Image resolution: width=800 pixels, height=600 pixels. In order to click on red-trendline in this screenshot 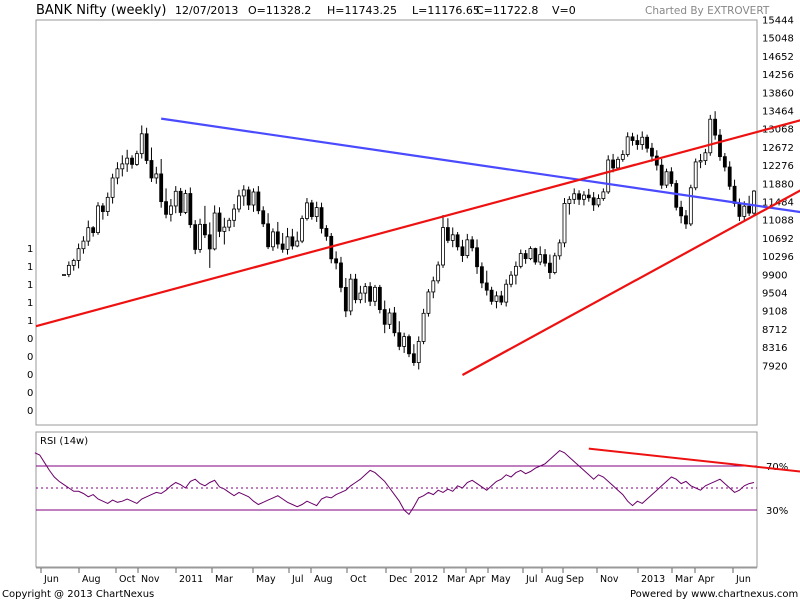, I will do `click(630, 282)`.